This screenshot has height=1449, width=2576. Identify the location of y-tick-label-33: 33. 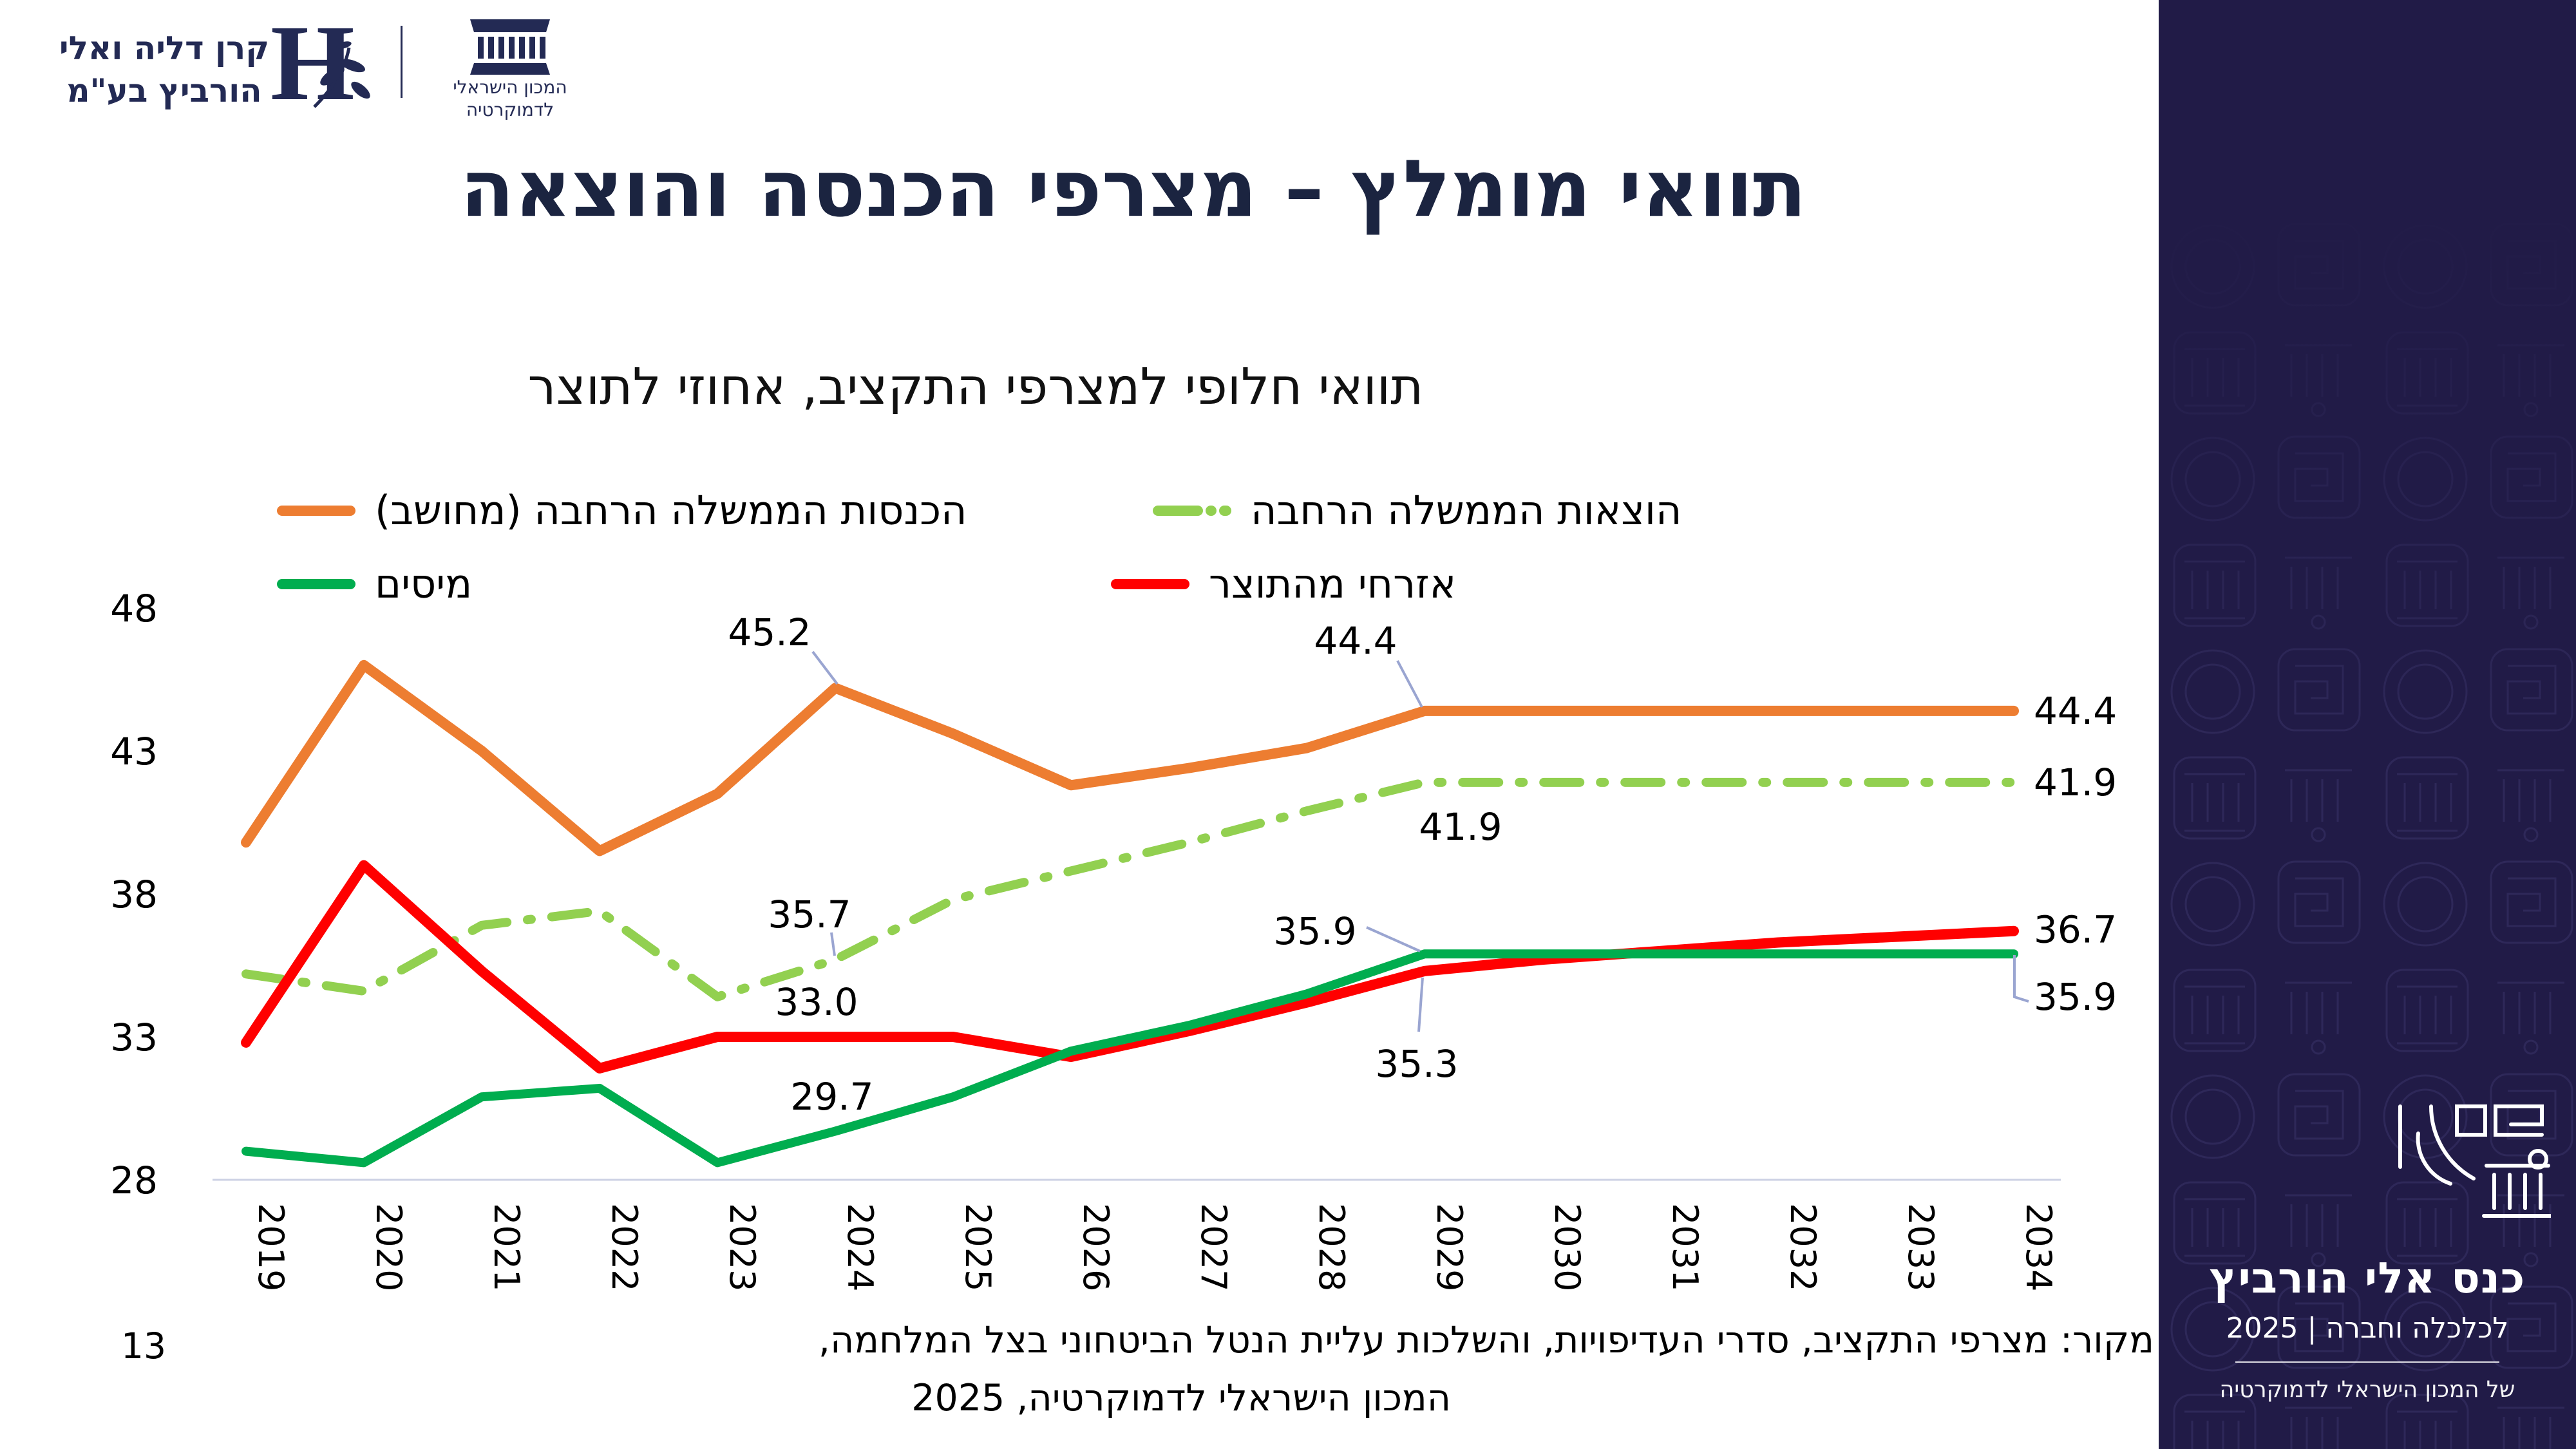
(134, 1037).